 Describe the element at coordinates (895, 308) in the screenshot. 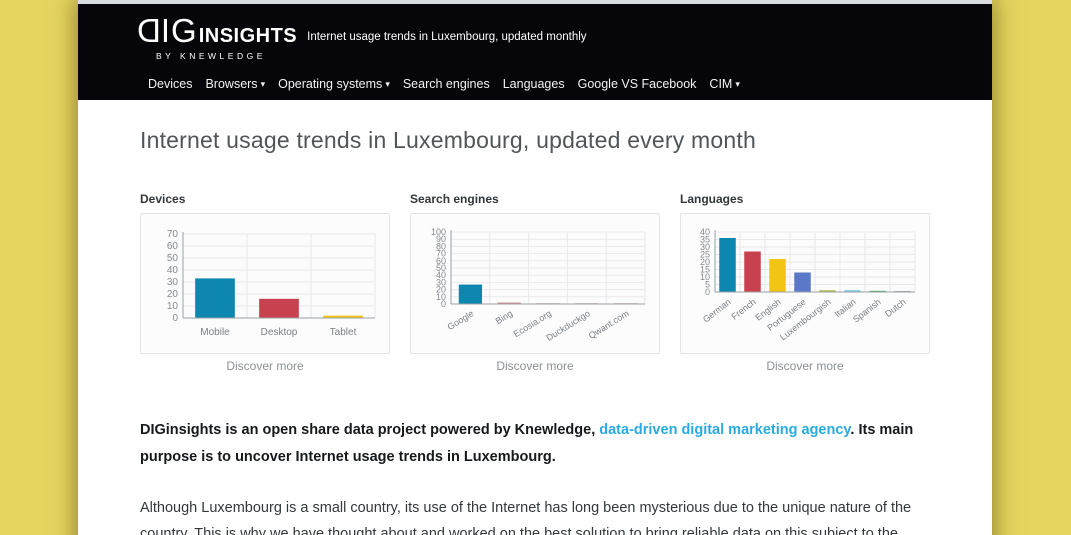

I see `svg-text: Dutch` at that location.